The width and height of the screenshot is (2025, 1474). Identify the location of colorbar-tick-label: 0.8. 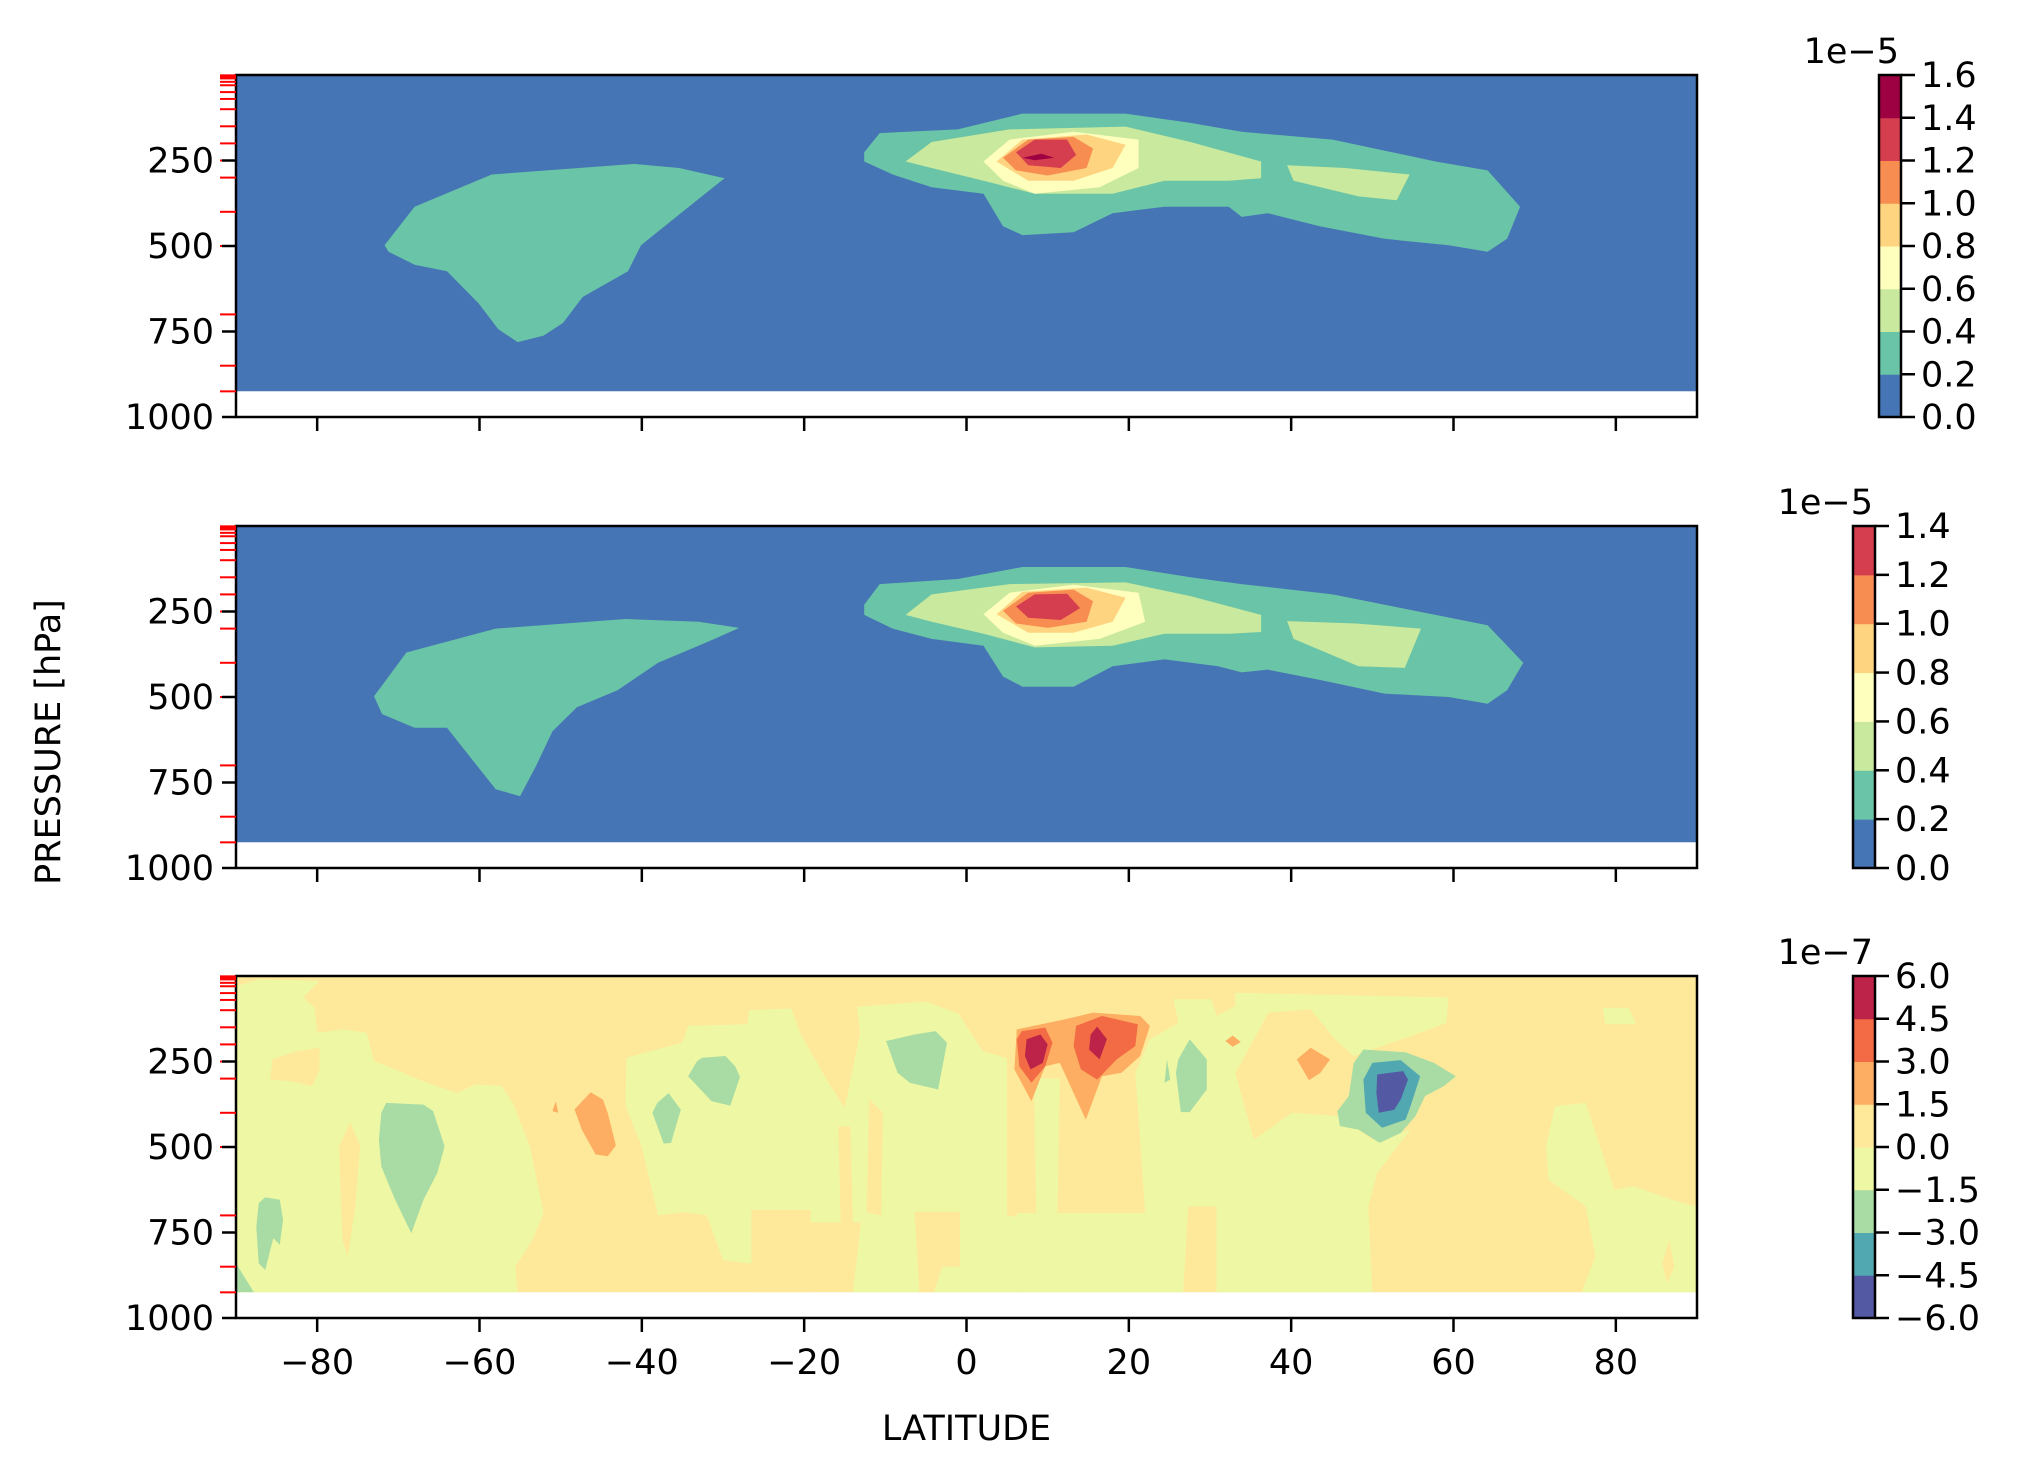
(1923, 674).